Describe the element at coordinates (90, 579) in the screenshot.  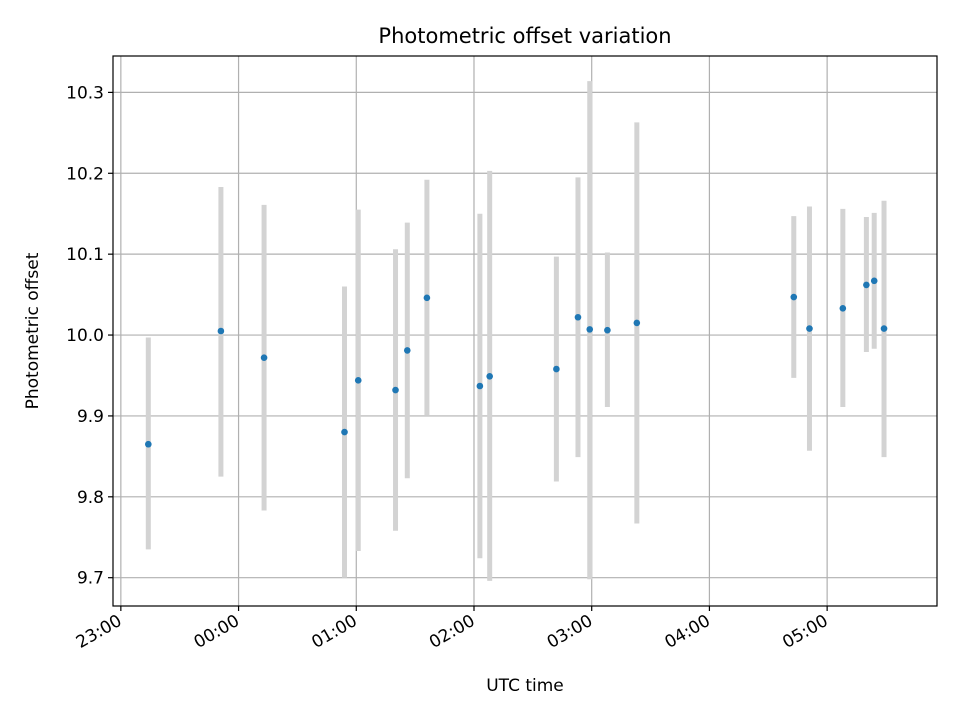
I see `y-tick-label: 9.7` at that location.